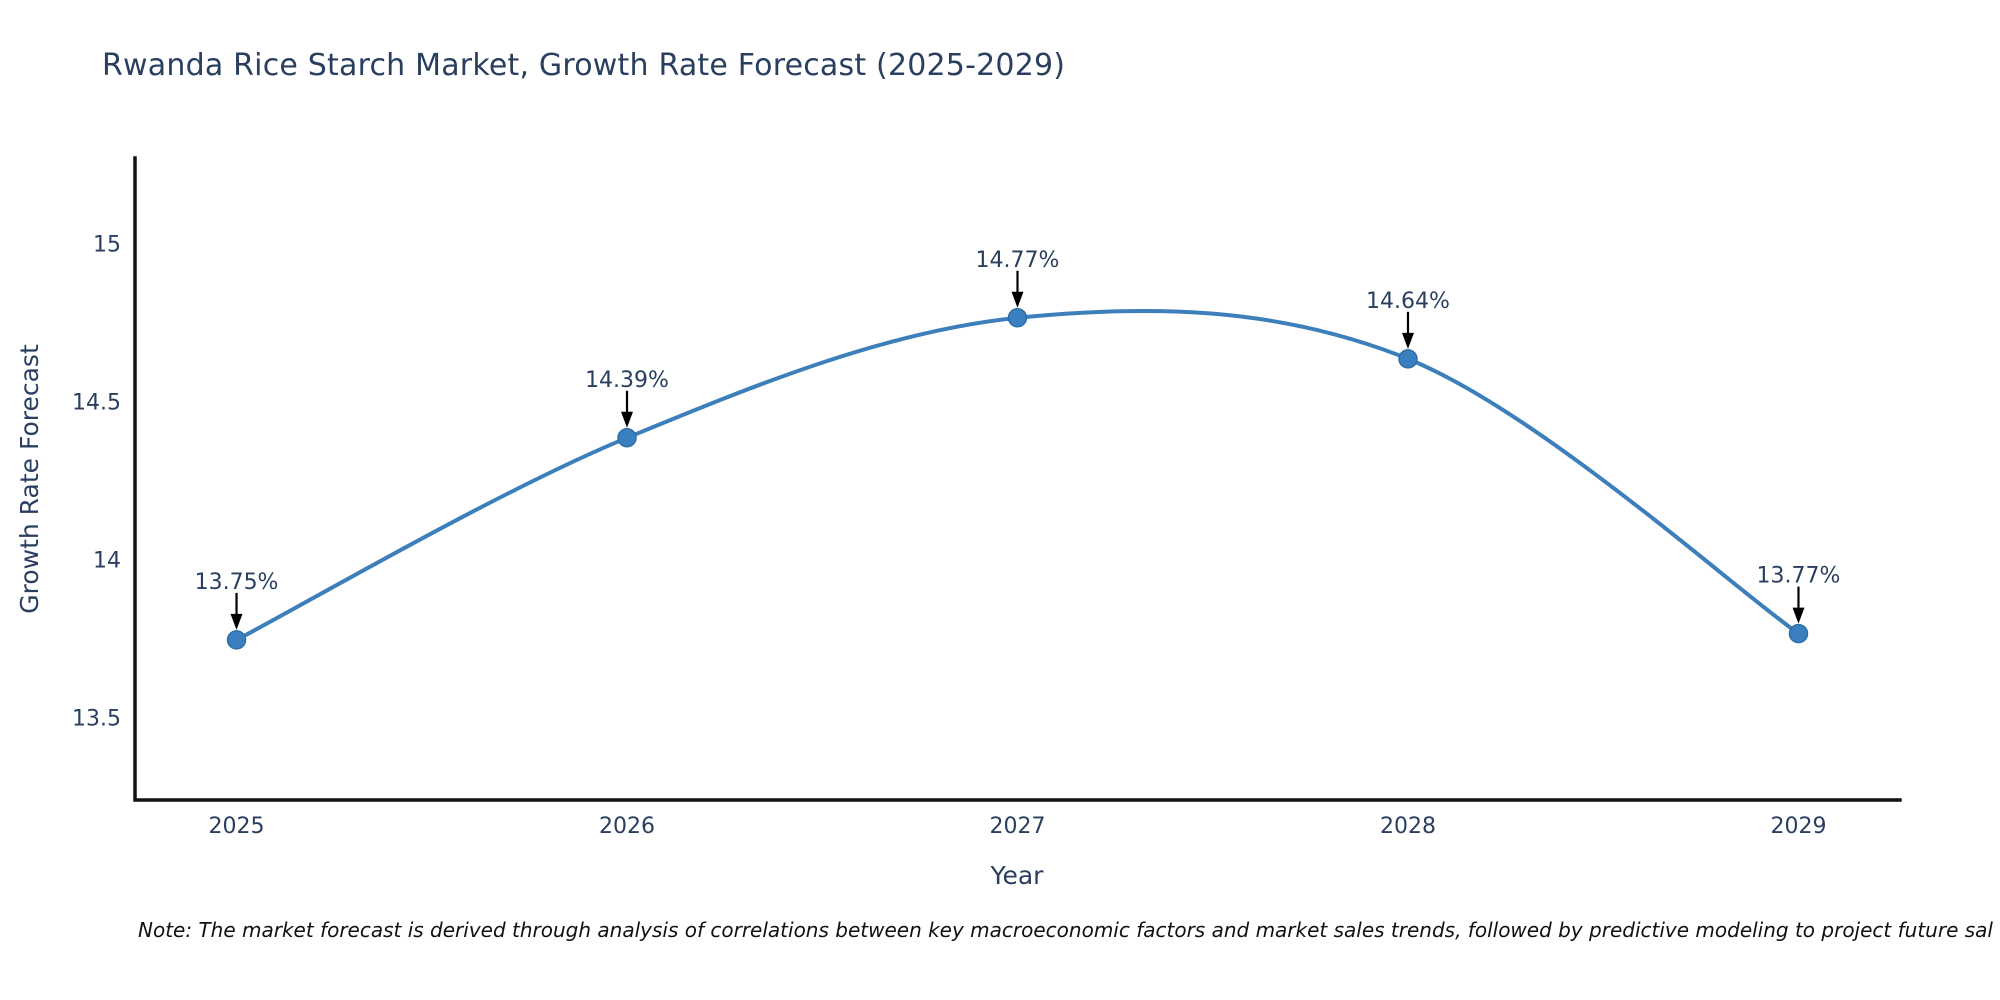 This screenshot has height=1000, width=2000. I want to click on point-annotation-text: 14.77%, so click(1018, 260).